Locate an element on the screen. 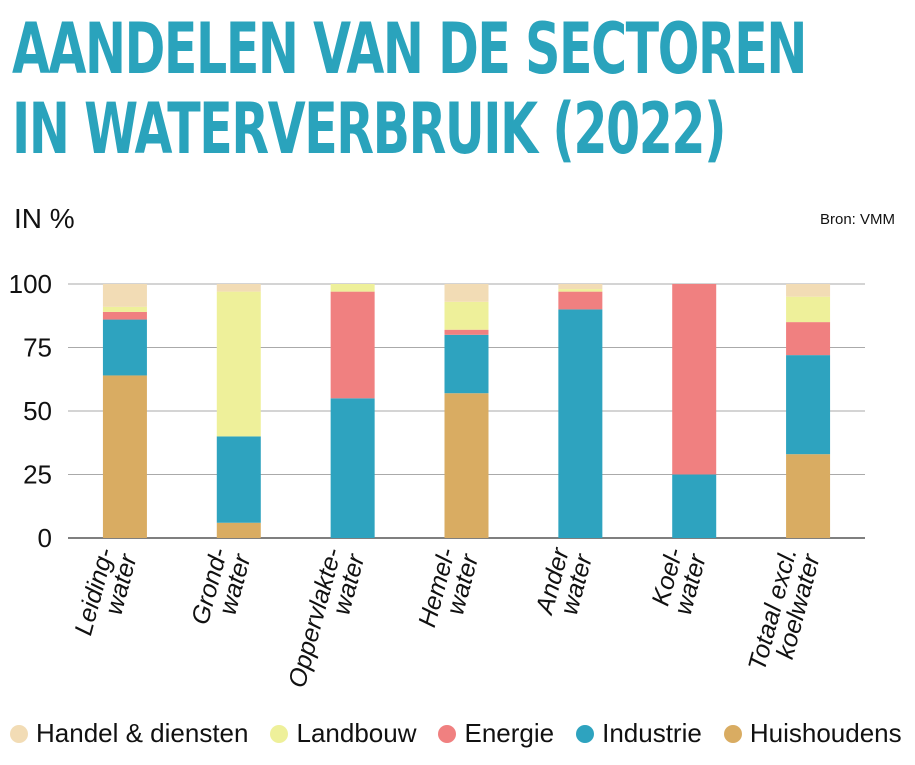  x-tick-label-group: Koel-water is located at coordinates (680, 581).